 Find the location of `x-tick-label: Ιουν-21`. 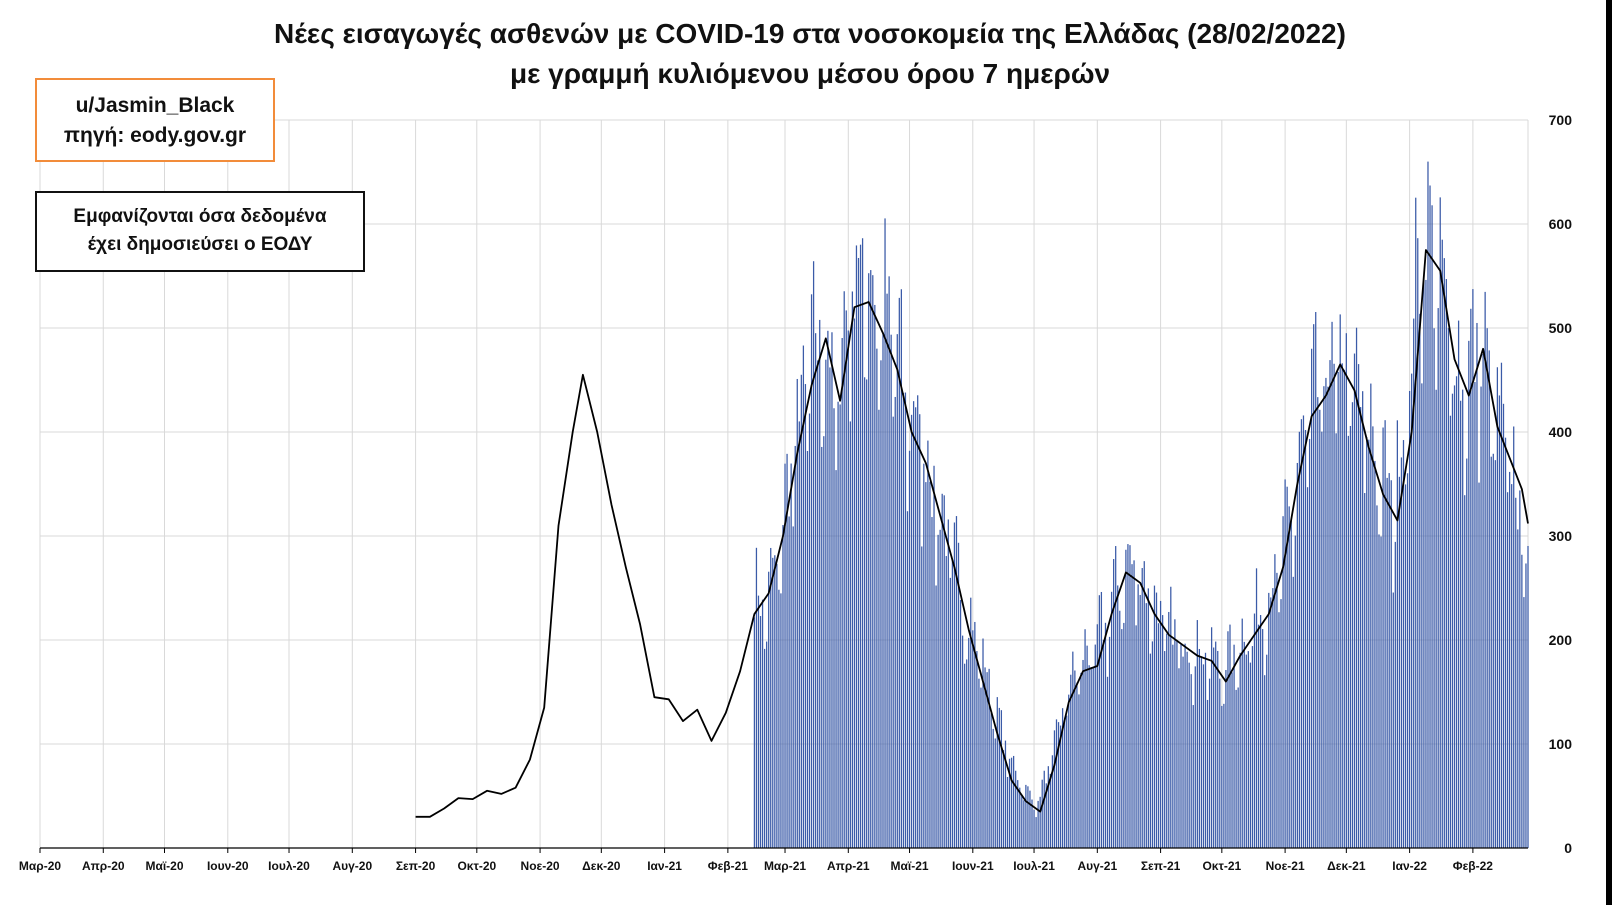

x-tick-label: Ιουν-21 is located at coordinates (973, 866).